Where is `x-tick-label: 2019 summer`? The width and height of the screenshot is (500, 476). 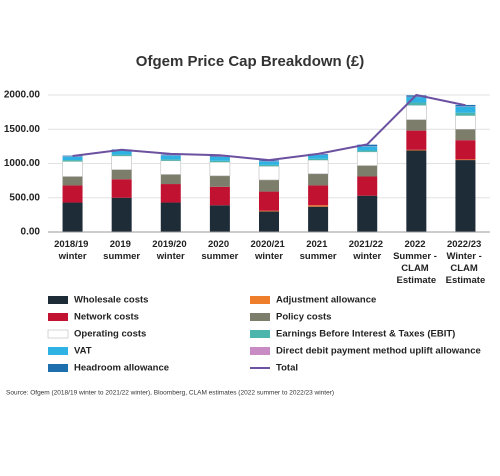
x-tick-label: 2019 summer is located at coordinates (121, 250).